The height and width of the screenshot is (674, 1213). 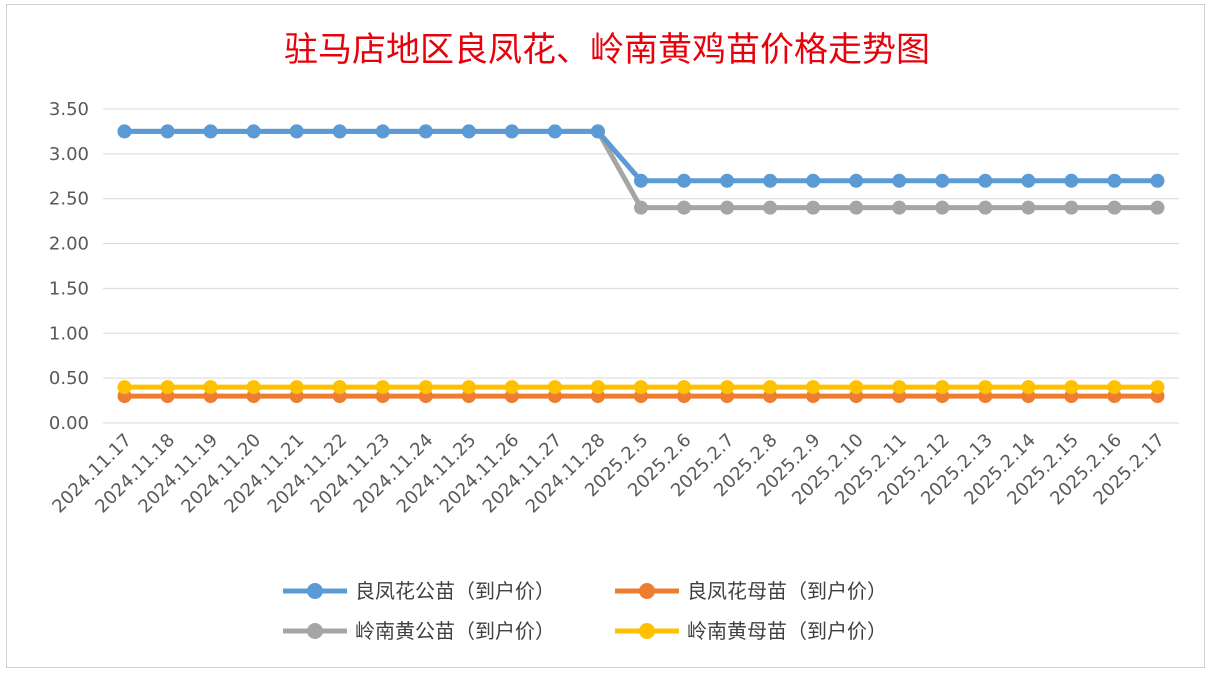 What do you see at coordinates (455, 631) in the screenshot?
I see `legend-label: 岭南黄公苗（到户价）` at bounding box center [455, 631].